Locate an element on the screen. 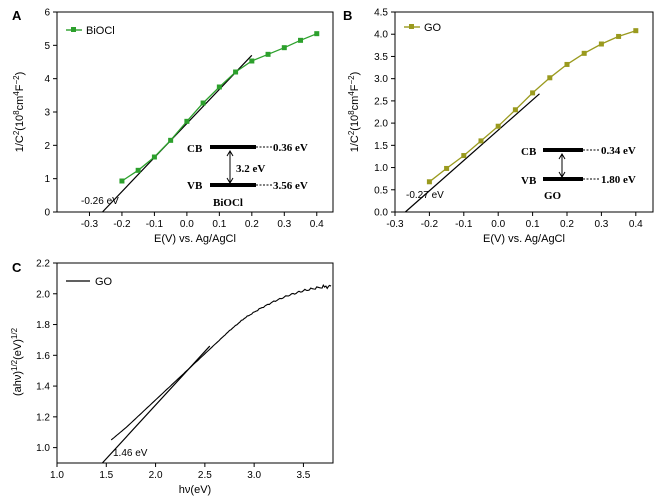 This screenshot has height=501, width=655. panel-a-intercept-label: -0.26 eV is located at coordinates (100, 201).